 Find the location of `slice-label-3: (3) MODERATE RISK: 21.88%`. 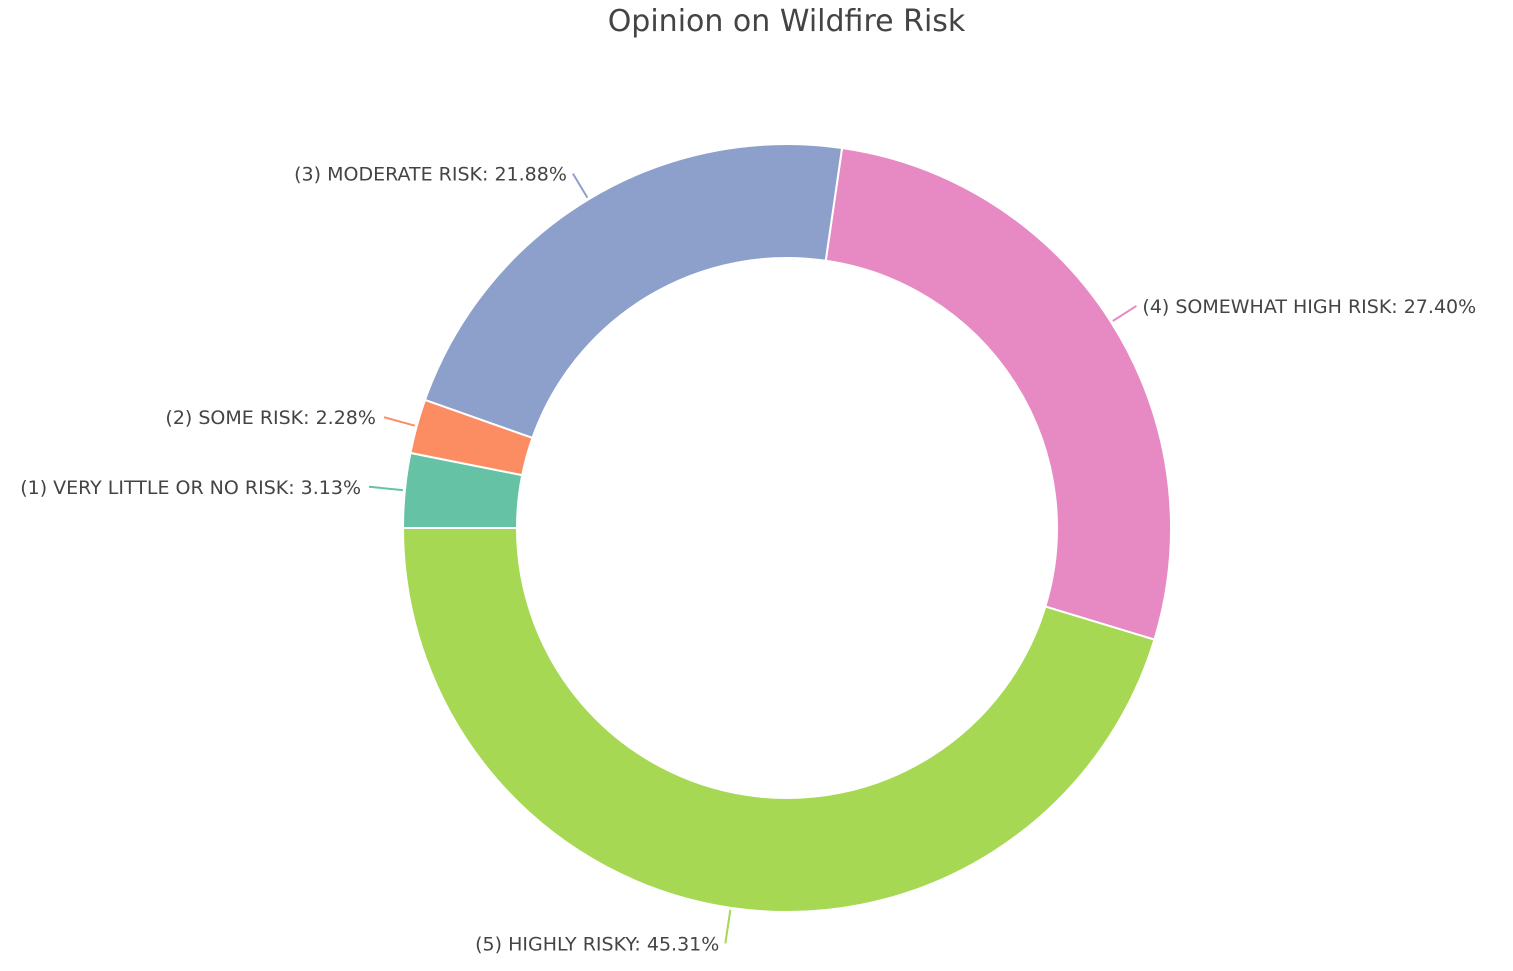

slice-label-3: (3) MODERATE RISK: 21.88% is located at coordinates (430, 175).